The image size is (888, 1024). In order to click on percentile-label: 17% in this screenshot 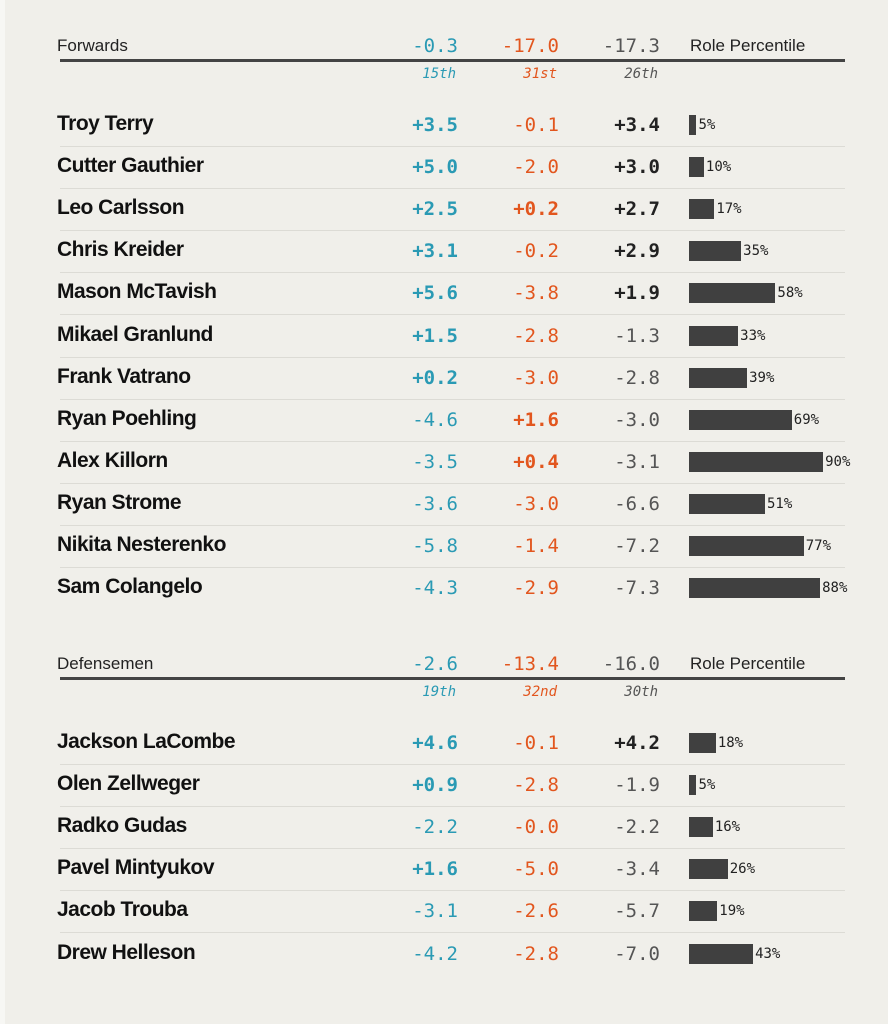, I will do `click(729, 209)`.